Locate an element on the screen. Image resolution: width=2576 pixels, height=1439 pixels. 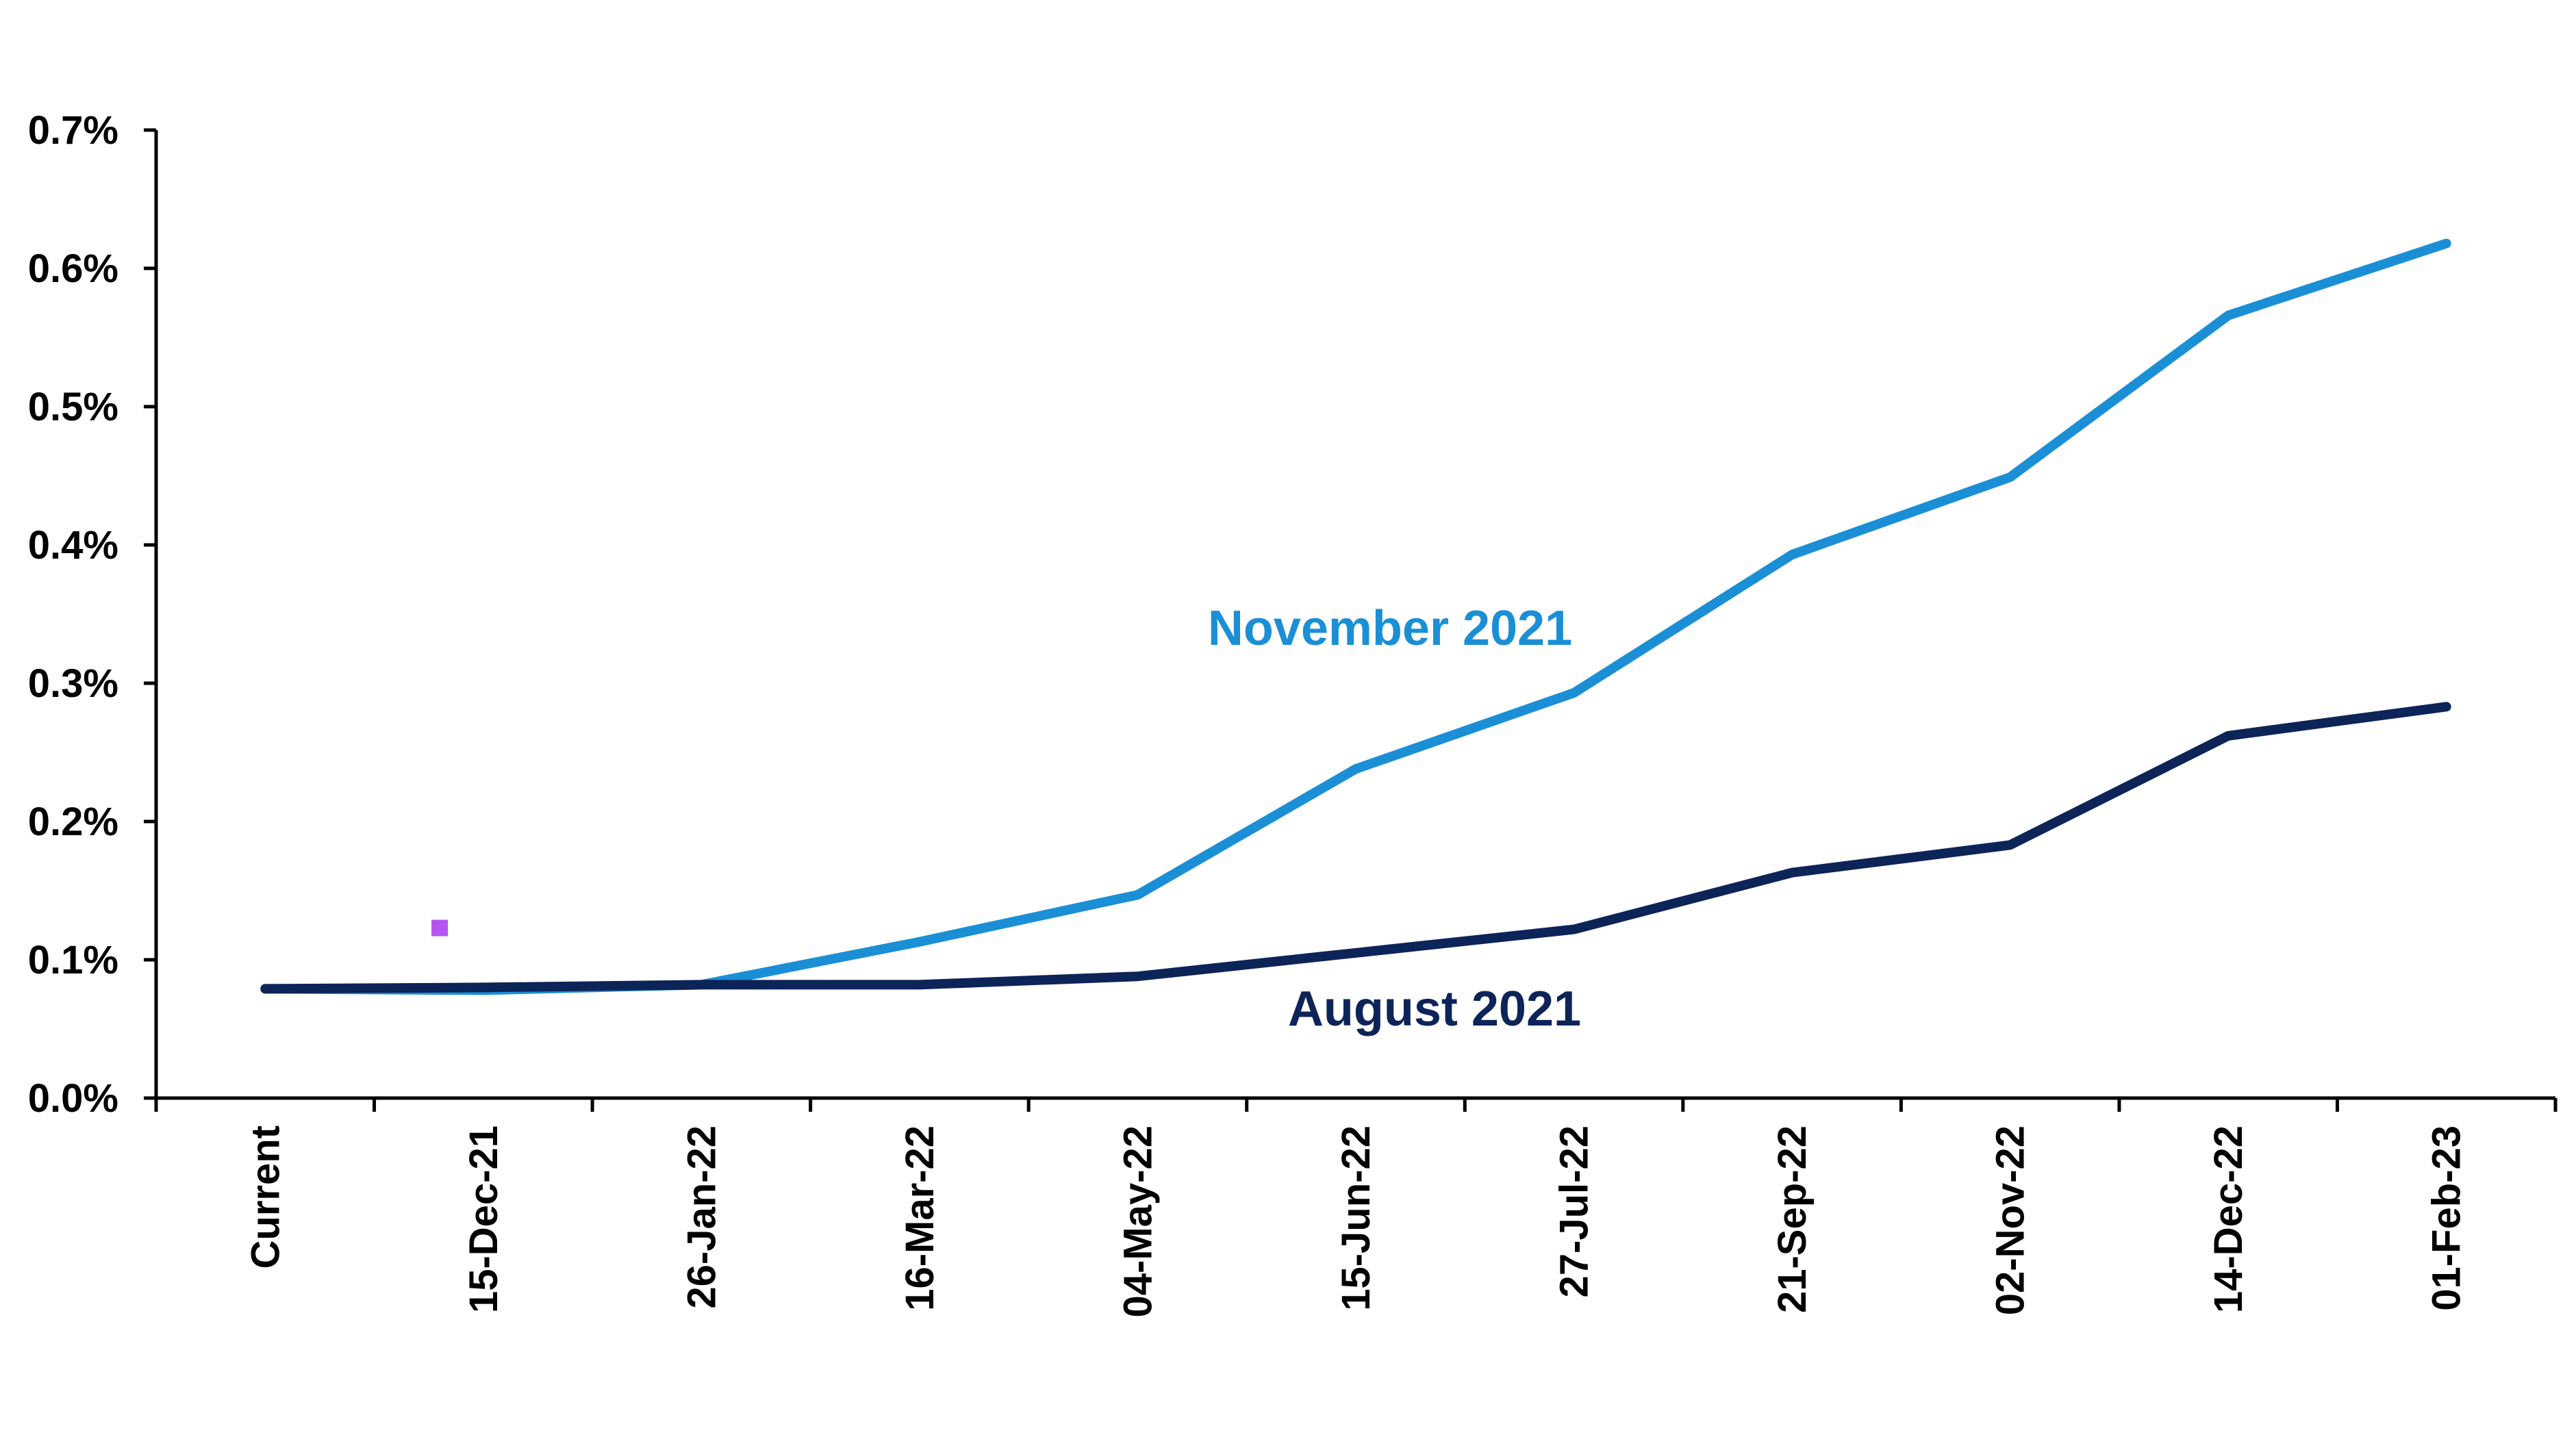
y-axis-ticks: 0.0% 0.1% 0.2% 0.3% 0.4% 0.5% 0.6% 0.7% is located at coordinates (92, 614).